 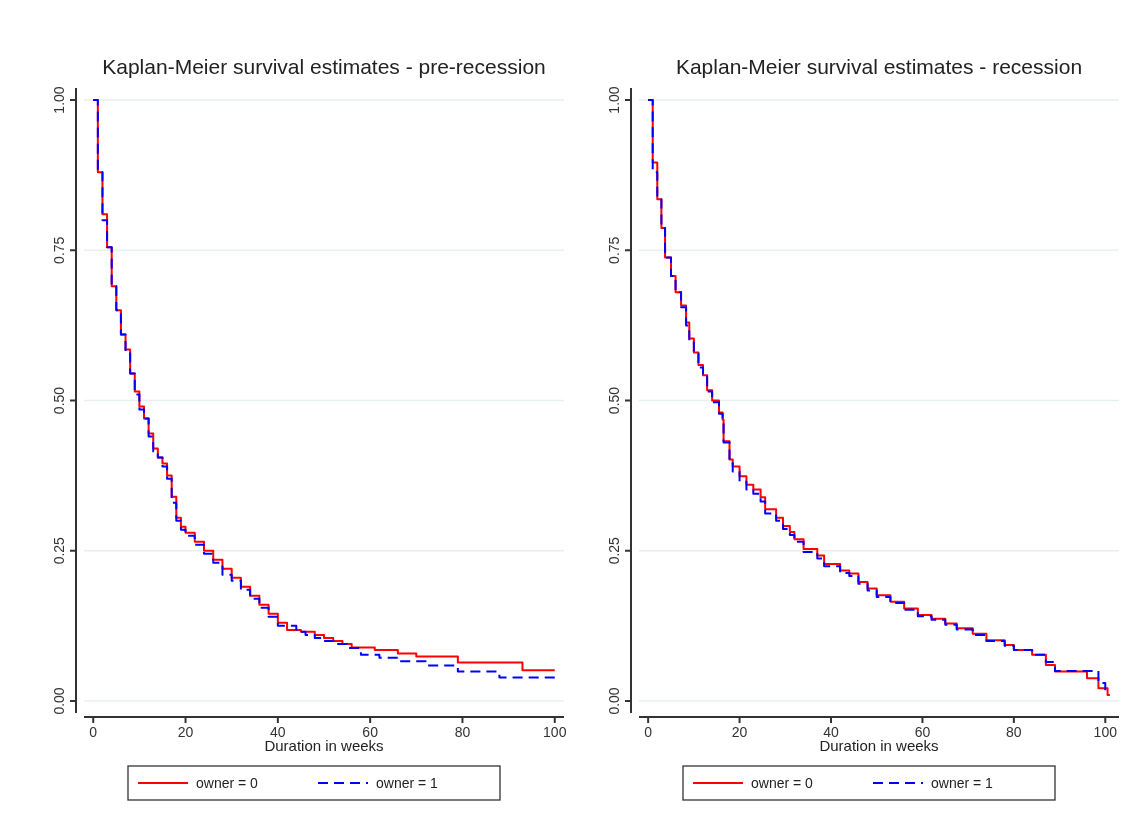 I want to click on chart-title: Kaplan-Meier survival estimates - recession, so click(x=879, y=66).